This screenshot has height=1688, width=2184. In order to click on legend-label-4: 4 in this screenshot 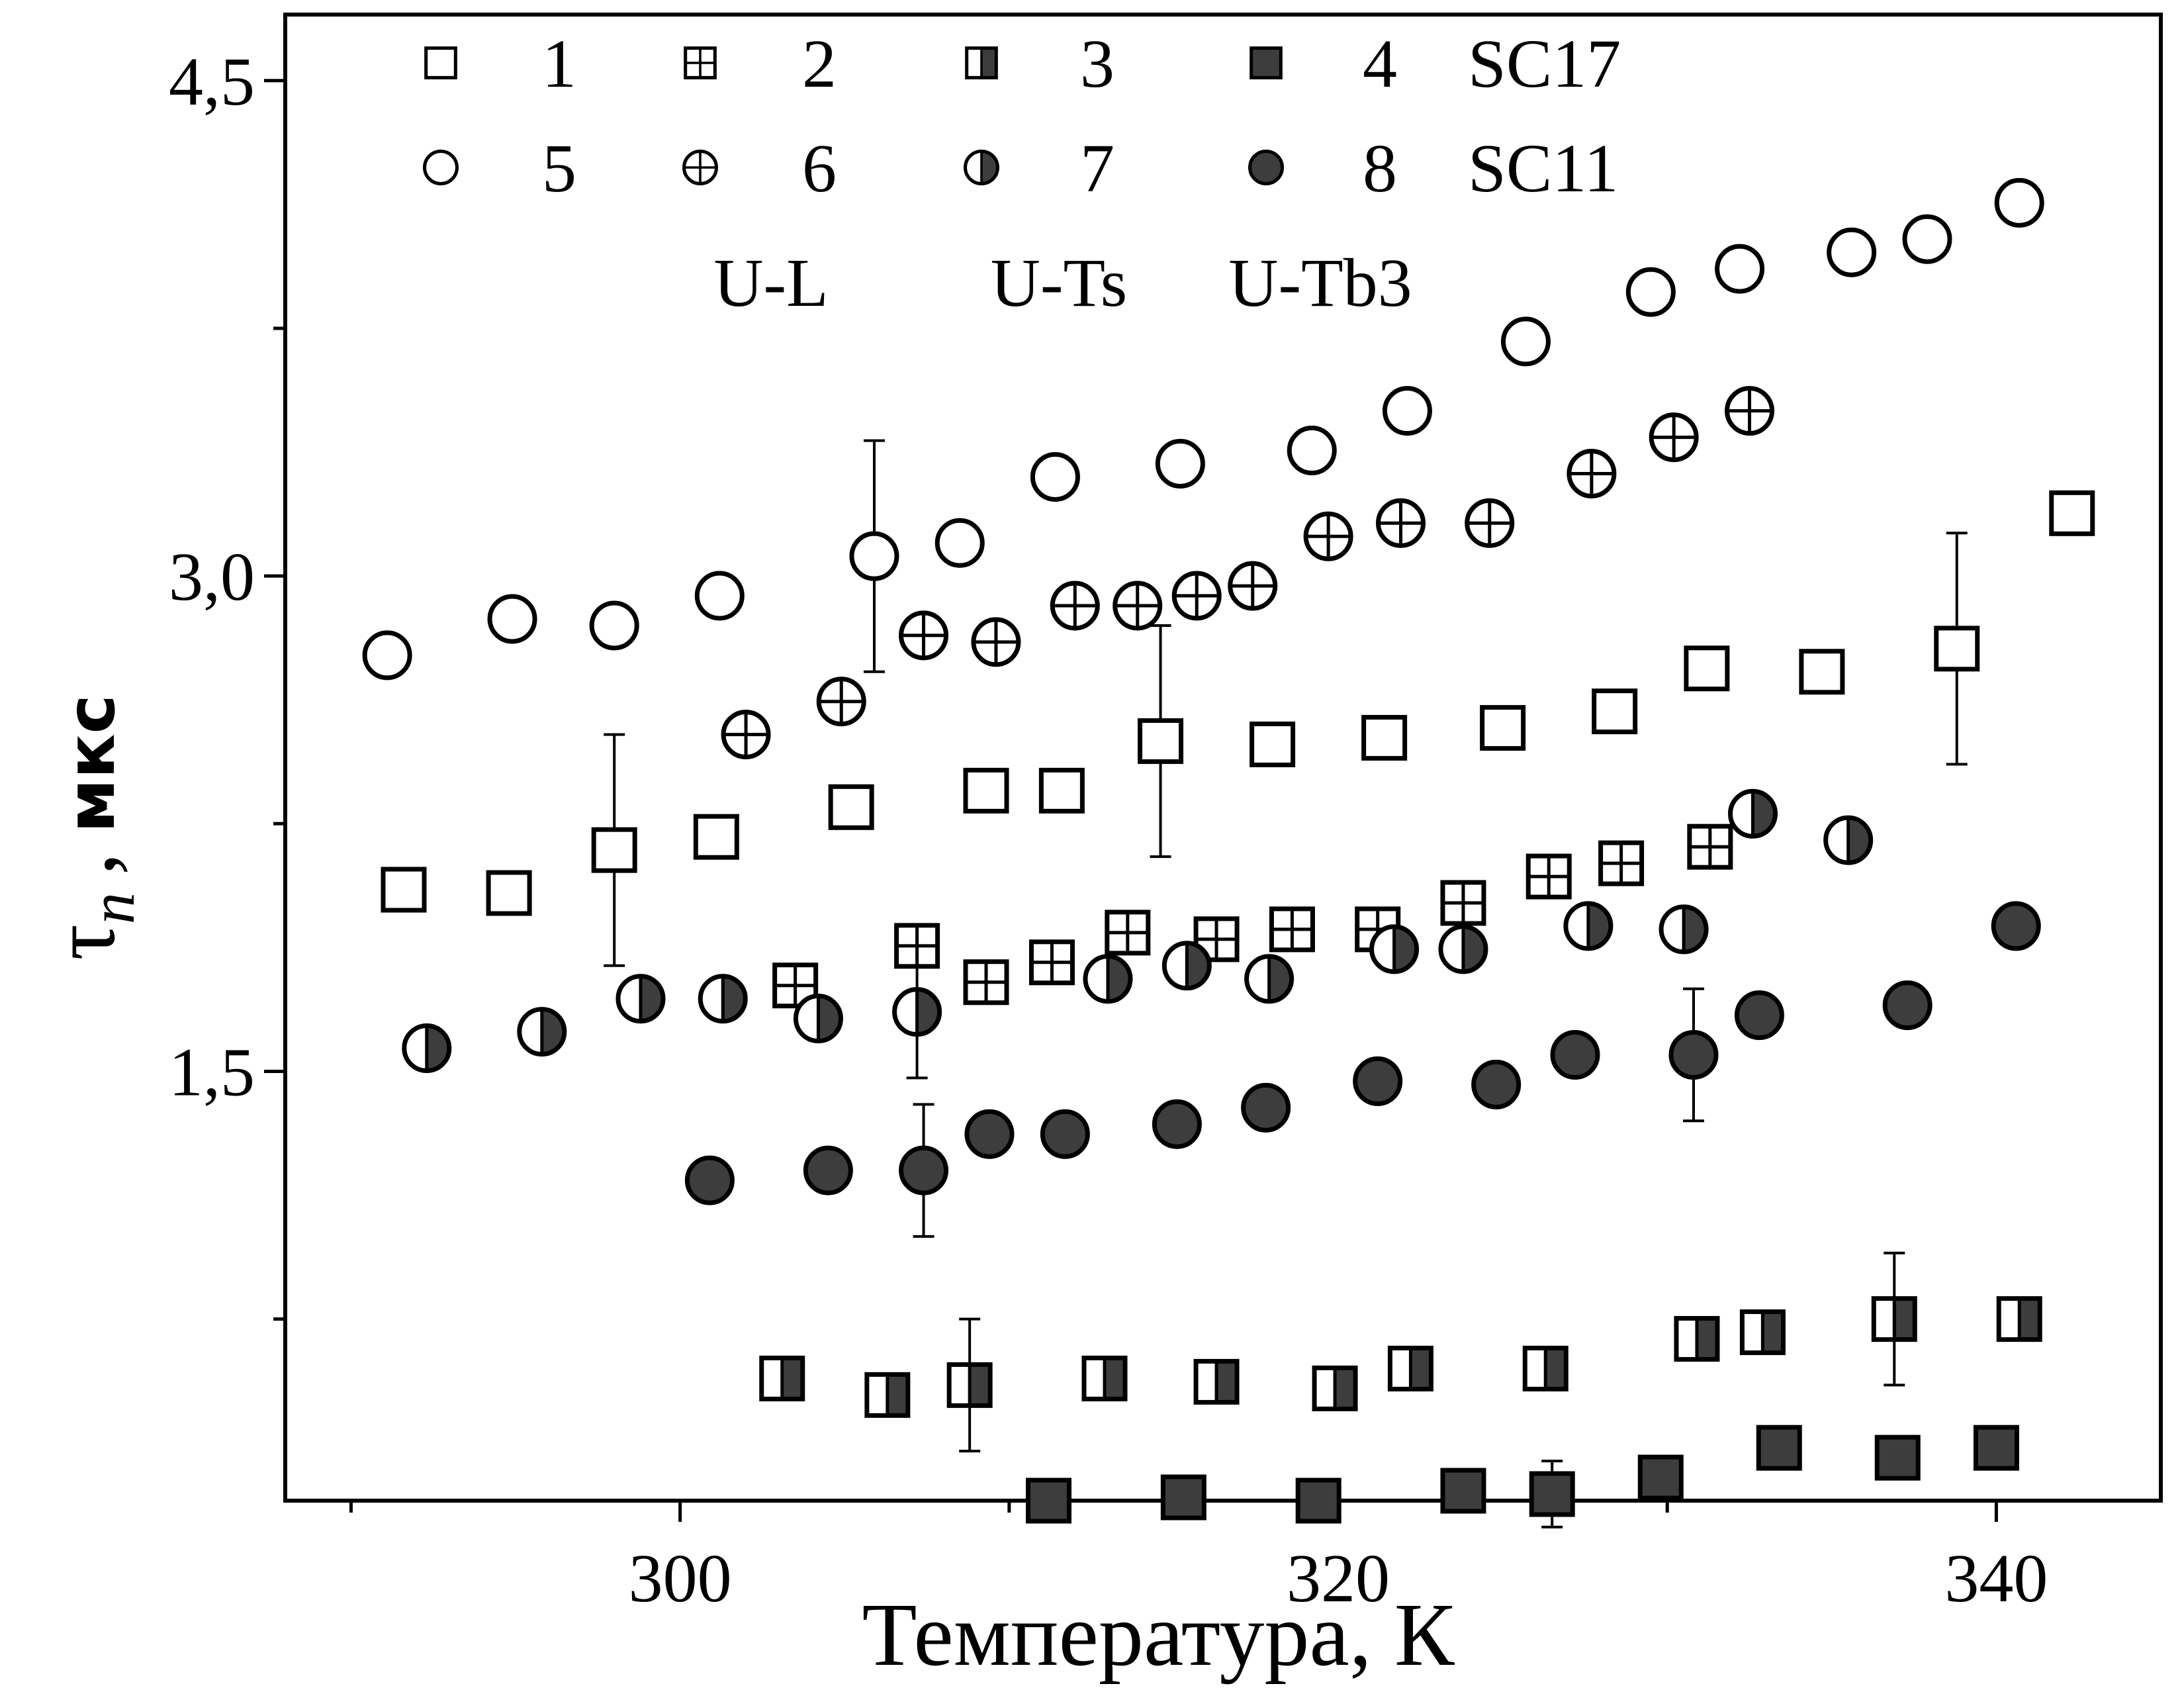, I will do `click(1380, 64)`.